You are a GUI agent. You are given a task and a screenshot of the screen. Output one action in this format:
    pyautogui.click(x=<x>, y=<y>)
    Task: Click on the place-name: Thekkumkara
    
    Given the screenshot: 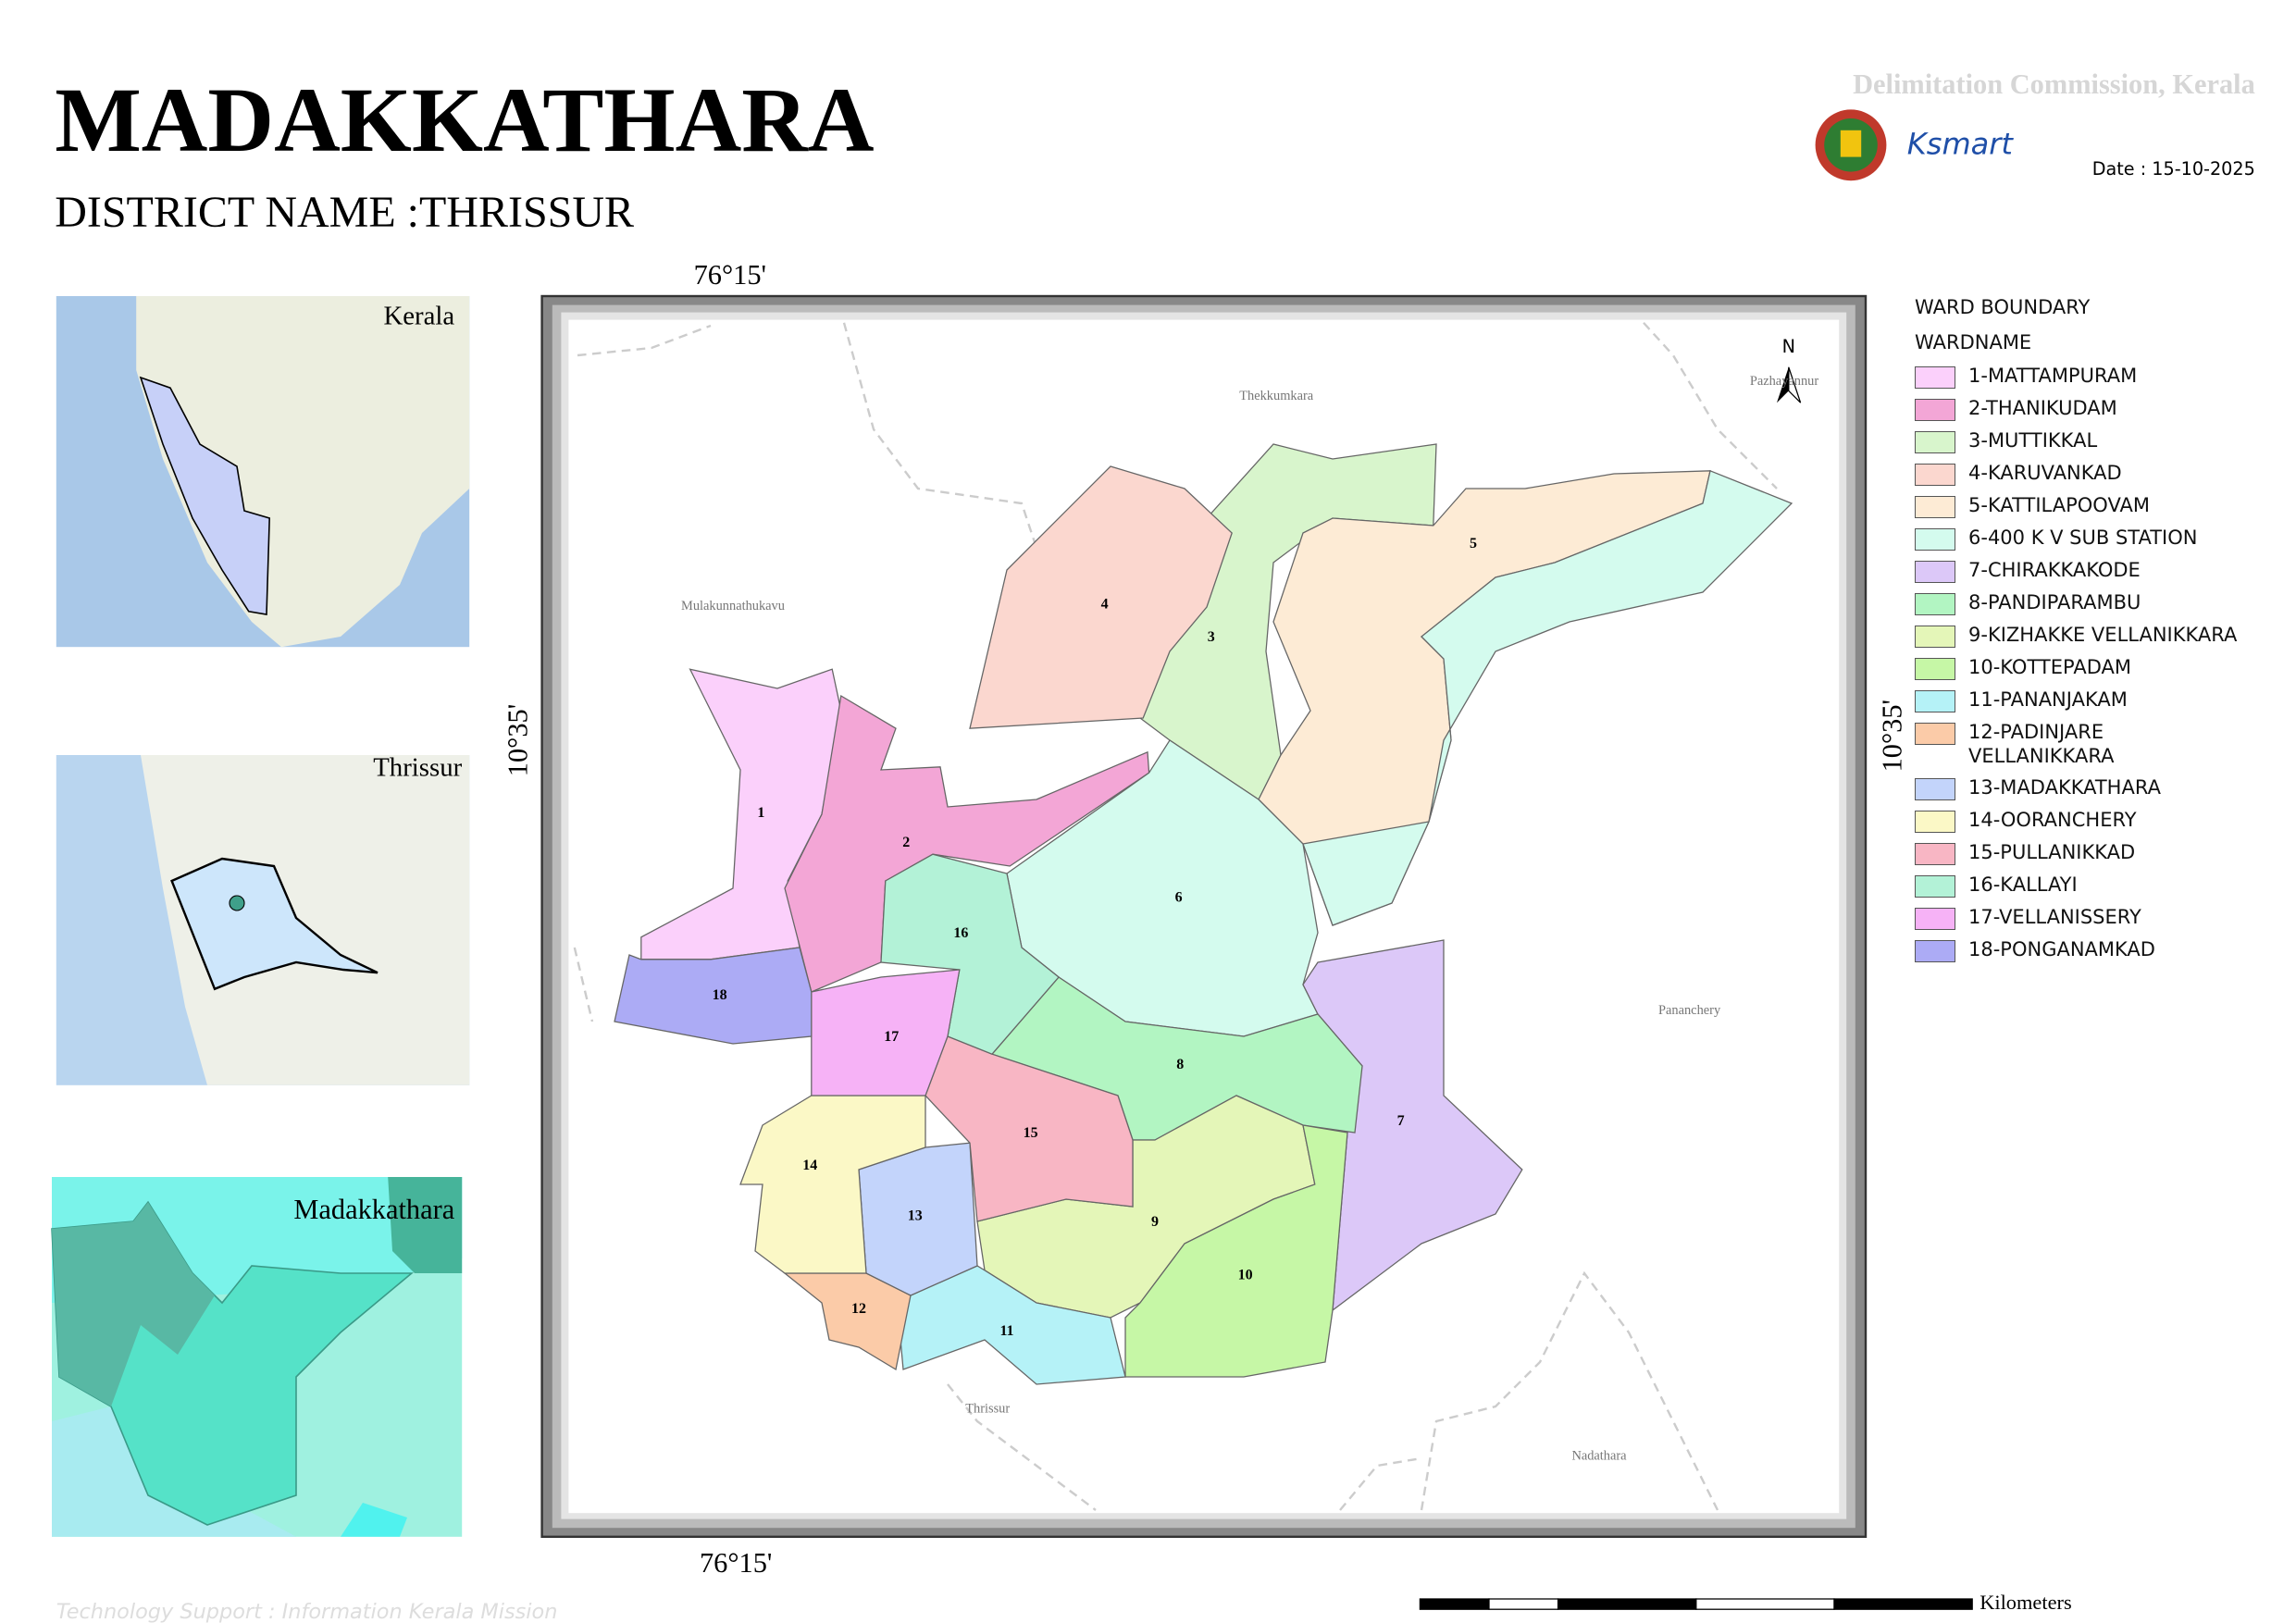 What is the action you would take?
    pyautogui.click(x=1277, y=396)
    